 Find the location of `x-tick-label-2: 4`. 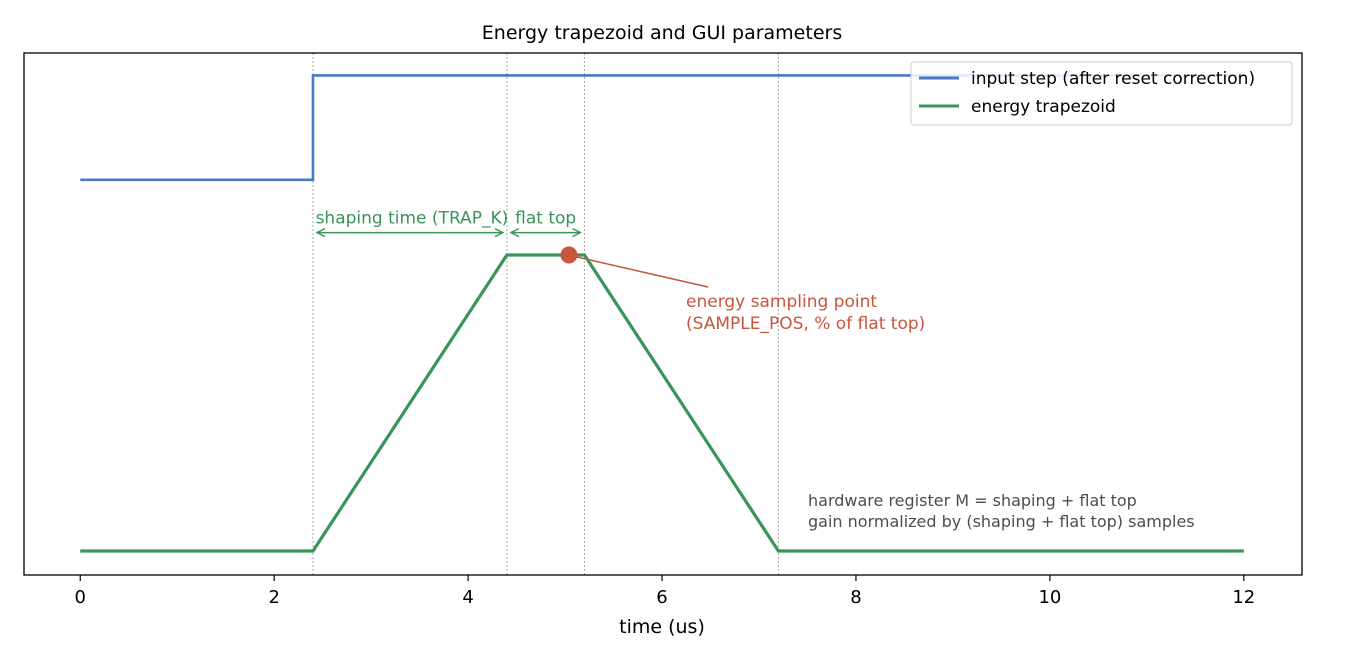

x-tick-label-2: 4 is located at coordinates (467, 597).